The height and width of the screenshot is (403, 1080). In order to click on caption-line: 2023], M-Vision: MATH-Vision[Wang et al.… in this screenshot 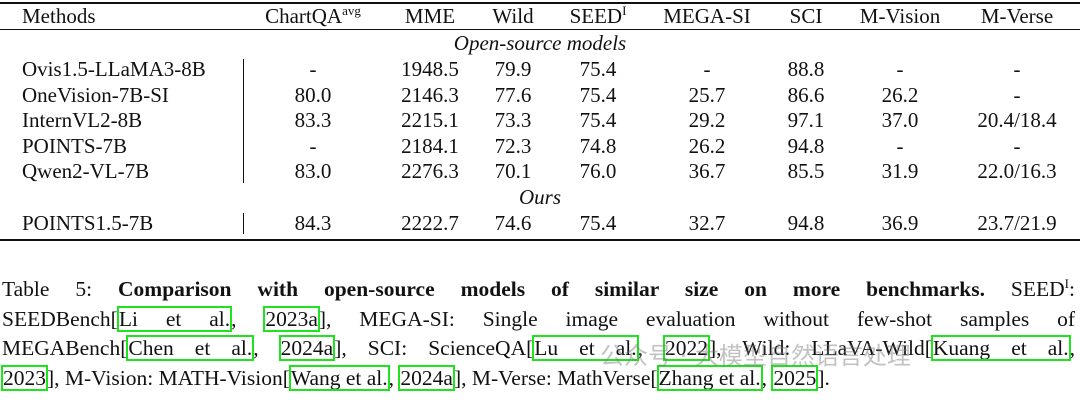, I will do `click(538, 378)`.